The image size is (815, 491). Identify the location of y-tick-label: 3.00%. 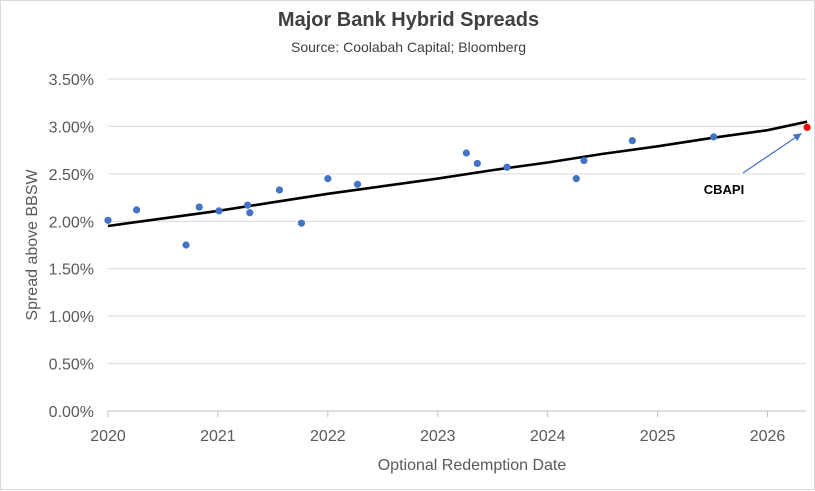
(71, 127).